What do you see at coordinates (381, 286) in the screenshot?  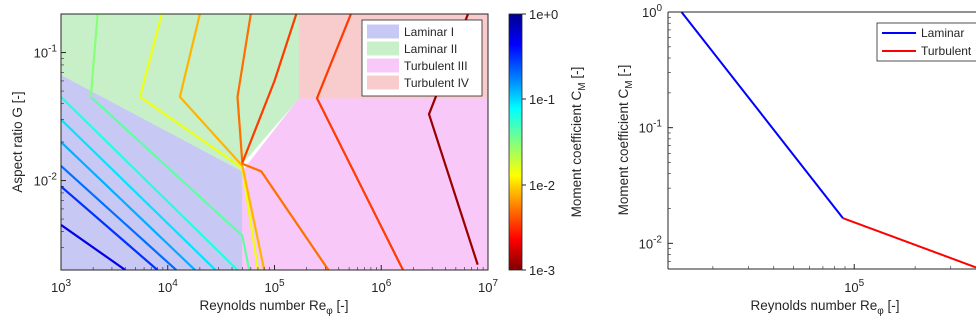 I see `x-tick-label: 10⁶` at bounding box center [381, 286].